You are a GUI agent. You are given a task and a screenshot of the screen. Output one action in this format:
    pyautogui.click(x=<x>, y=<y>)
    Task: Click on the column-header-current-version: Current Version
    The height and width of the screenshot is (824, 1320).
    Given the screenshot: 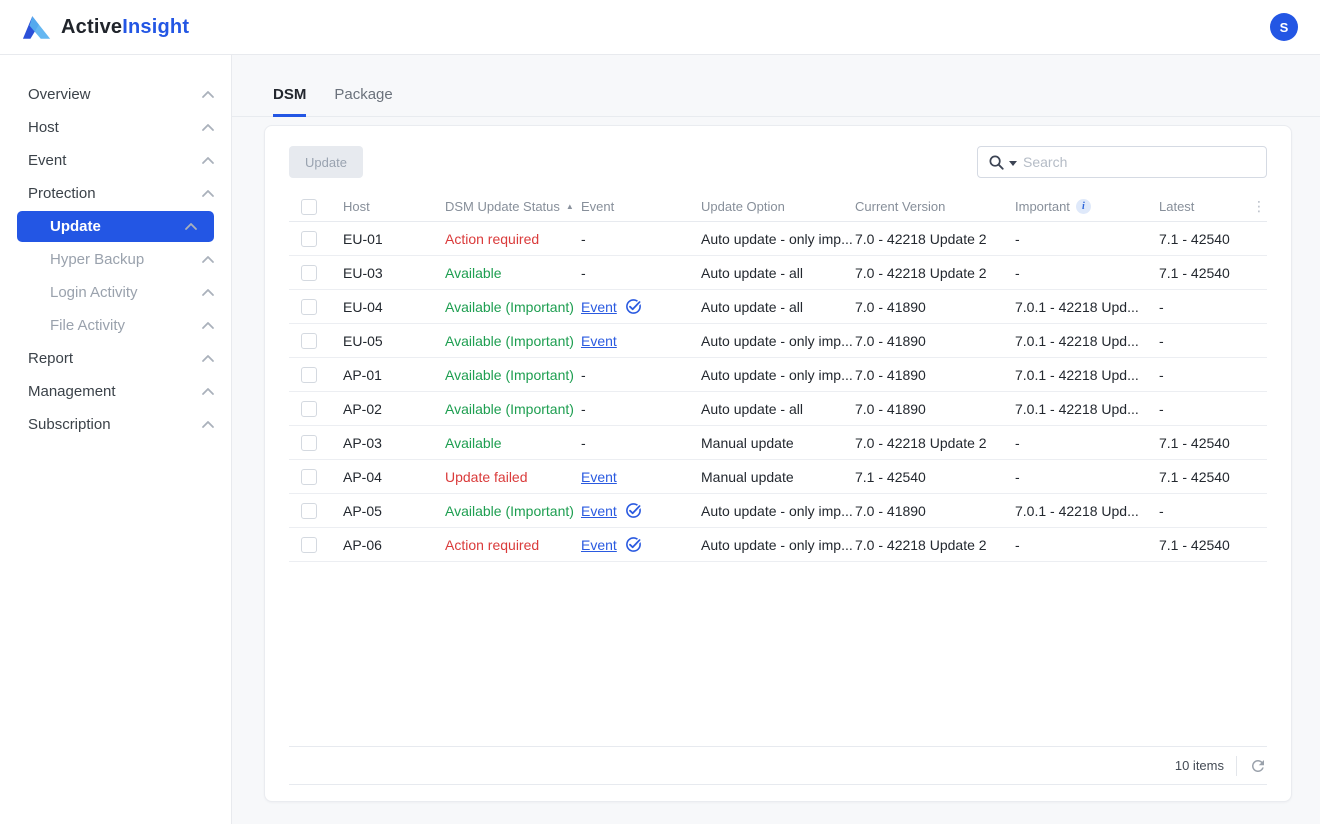 What is the action you would take?
    pyautogui.click(x=900, y=206)
    